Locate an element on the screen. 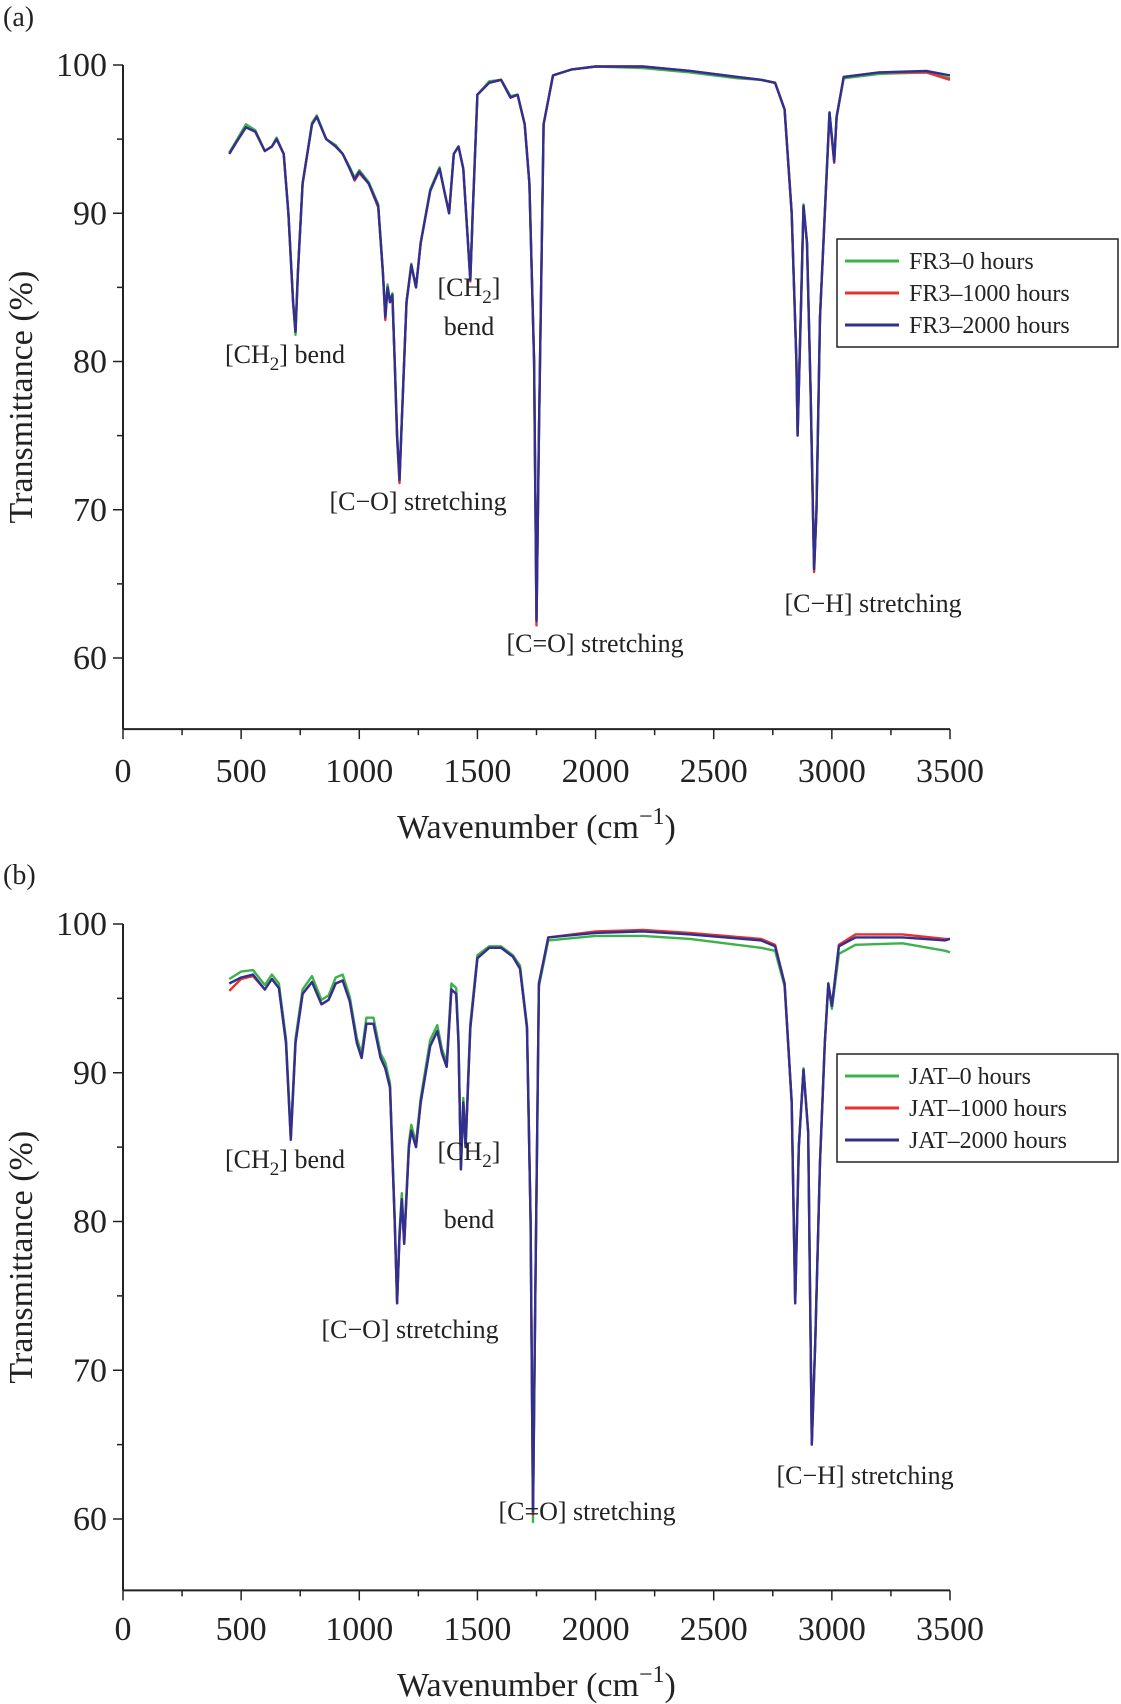 This screenshot has height=1704, width=1121. panel-label: (b) is located at coordinates (19, 875).